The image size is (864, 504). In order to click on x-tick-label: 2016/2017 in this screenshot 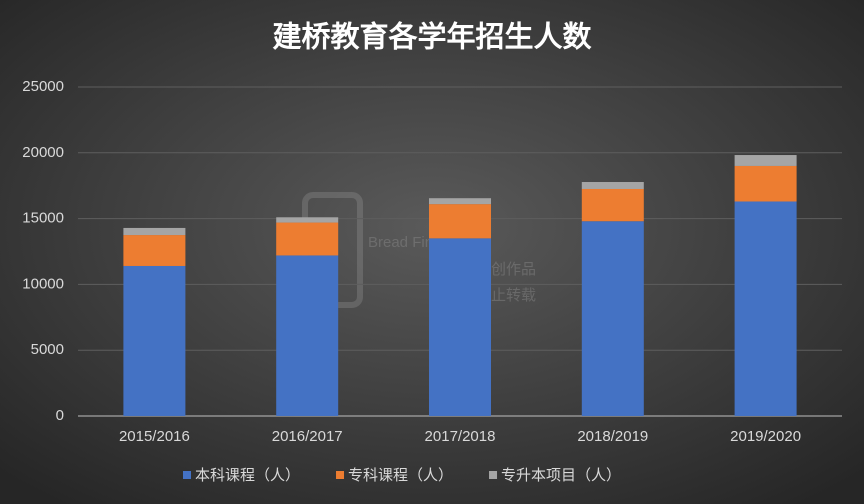, I will do `click(307, 436)`.